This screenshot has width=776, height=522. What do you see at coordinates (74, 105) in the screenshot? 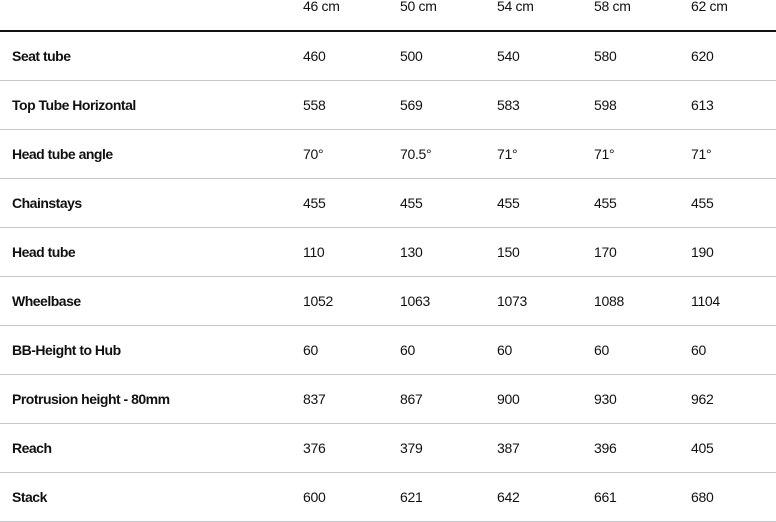
I see `row-label: Top Tube Horizontal` at bounding box center [74, 105].